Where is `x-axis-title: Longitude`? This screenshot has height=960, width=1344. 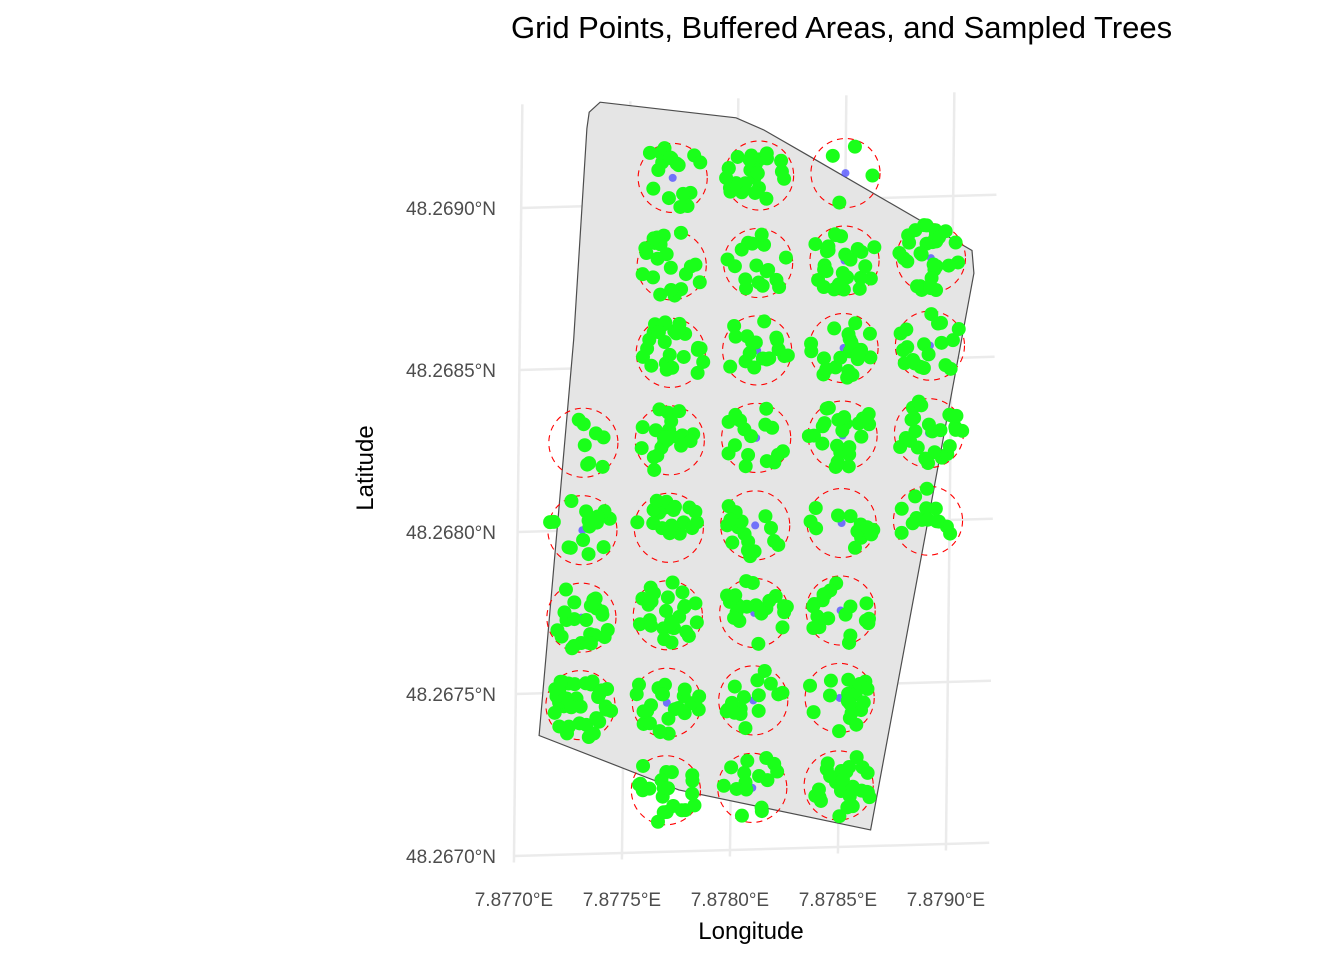
x-axis-title: Longitude is located at coordinates (750, 931).